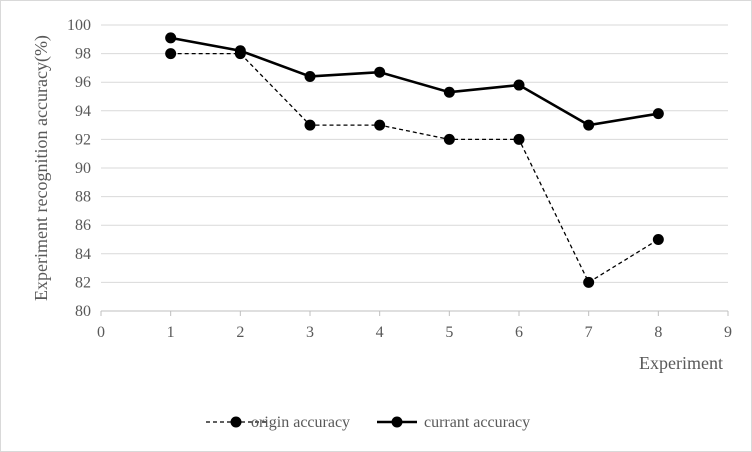 The width and height of the screenshot is (752, 452). What do you see at coordinates (589, 332) in the screenshot?
I see `x-tick-label: 7` at bounding box center [589, 332].